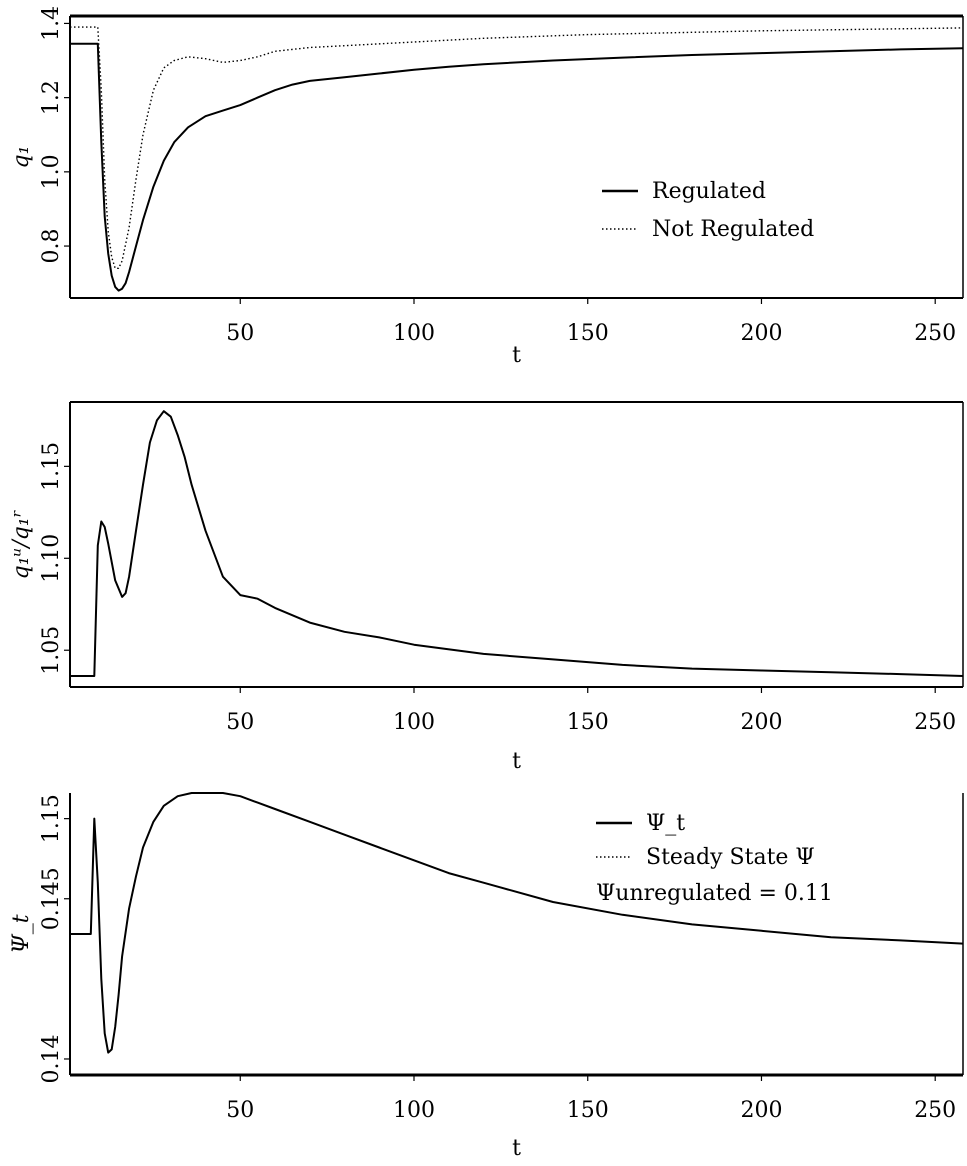 The image size is (967, 1166). What do you see at coordinates (21, 933) in the screenshot?
I see `y-axis-label: Ψ_t` at bounding box center [21, 933].